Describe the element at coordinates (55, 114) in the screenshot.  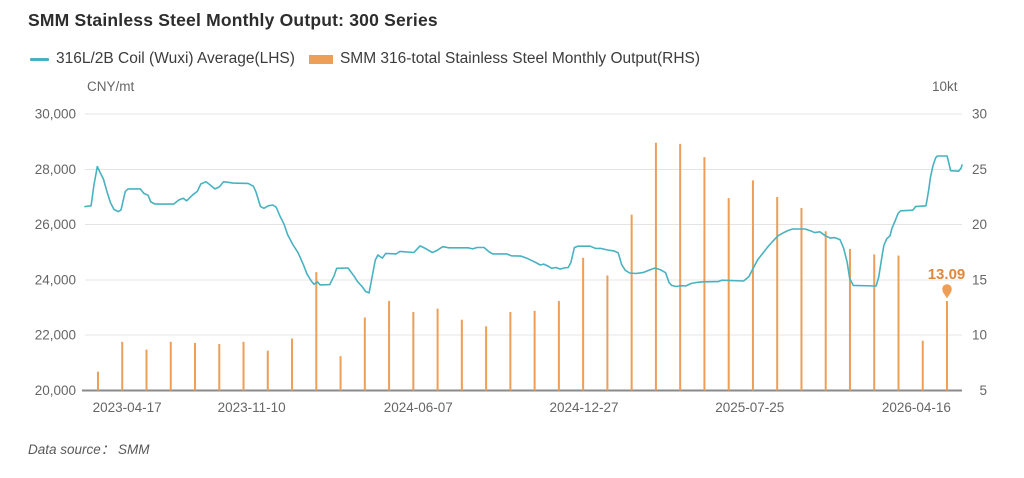
I see `svg-text: 30,000` at that location.